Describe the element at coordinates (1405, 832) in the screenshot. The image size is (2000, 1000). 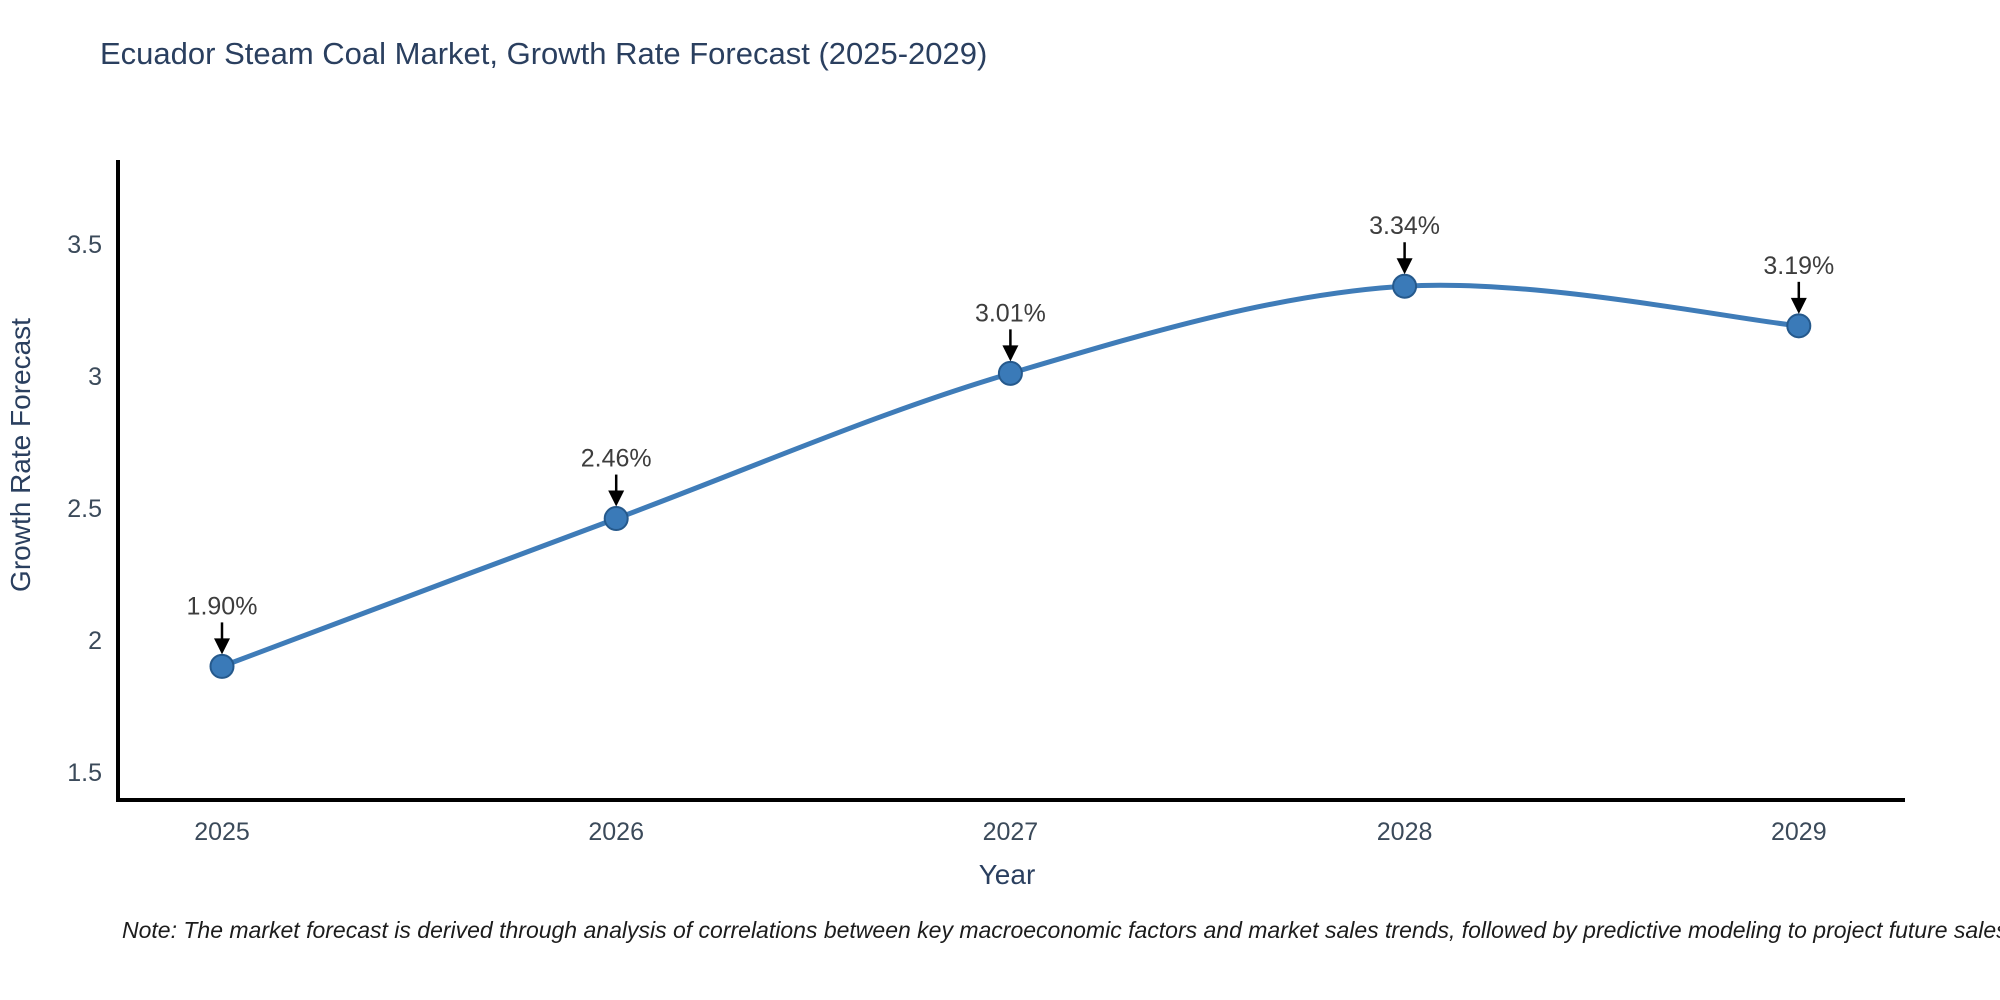
I see `x-tick-label: 2028` at that location.